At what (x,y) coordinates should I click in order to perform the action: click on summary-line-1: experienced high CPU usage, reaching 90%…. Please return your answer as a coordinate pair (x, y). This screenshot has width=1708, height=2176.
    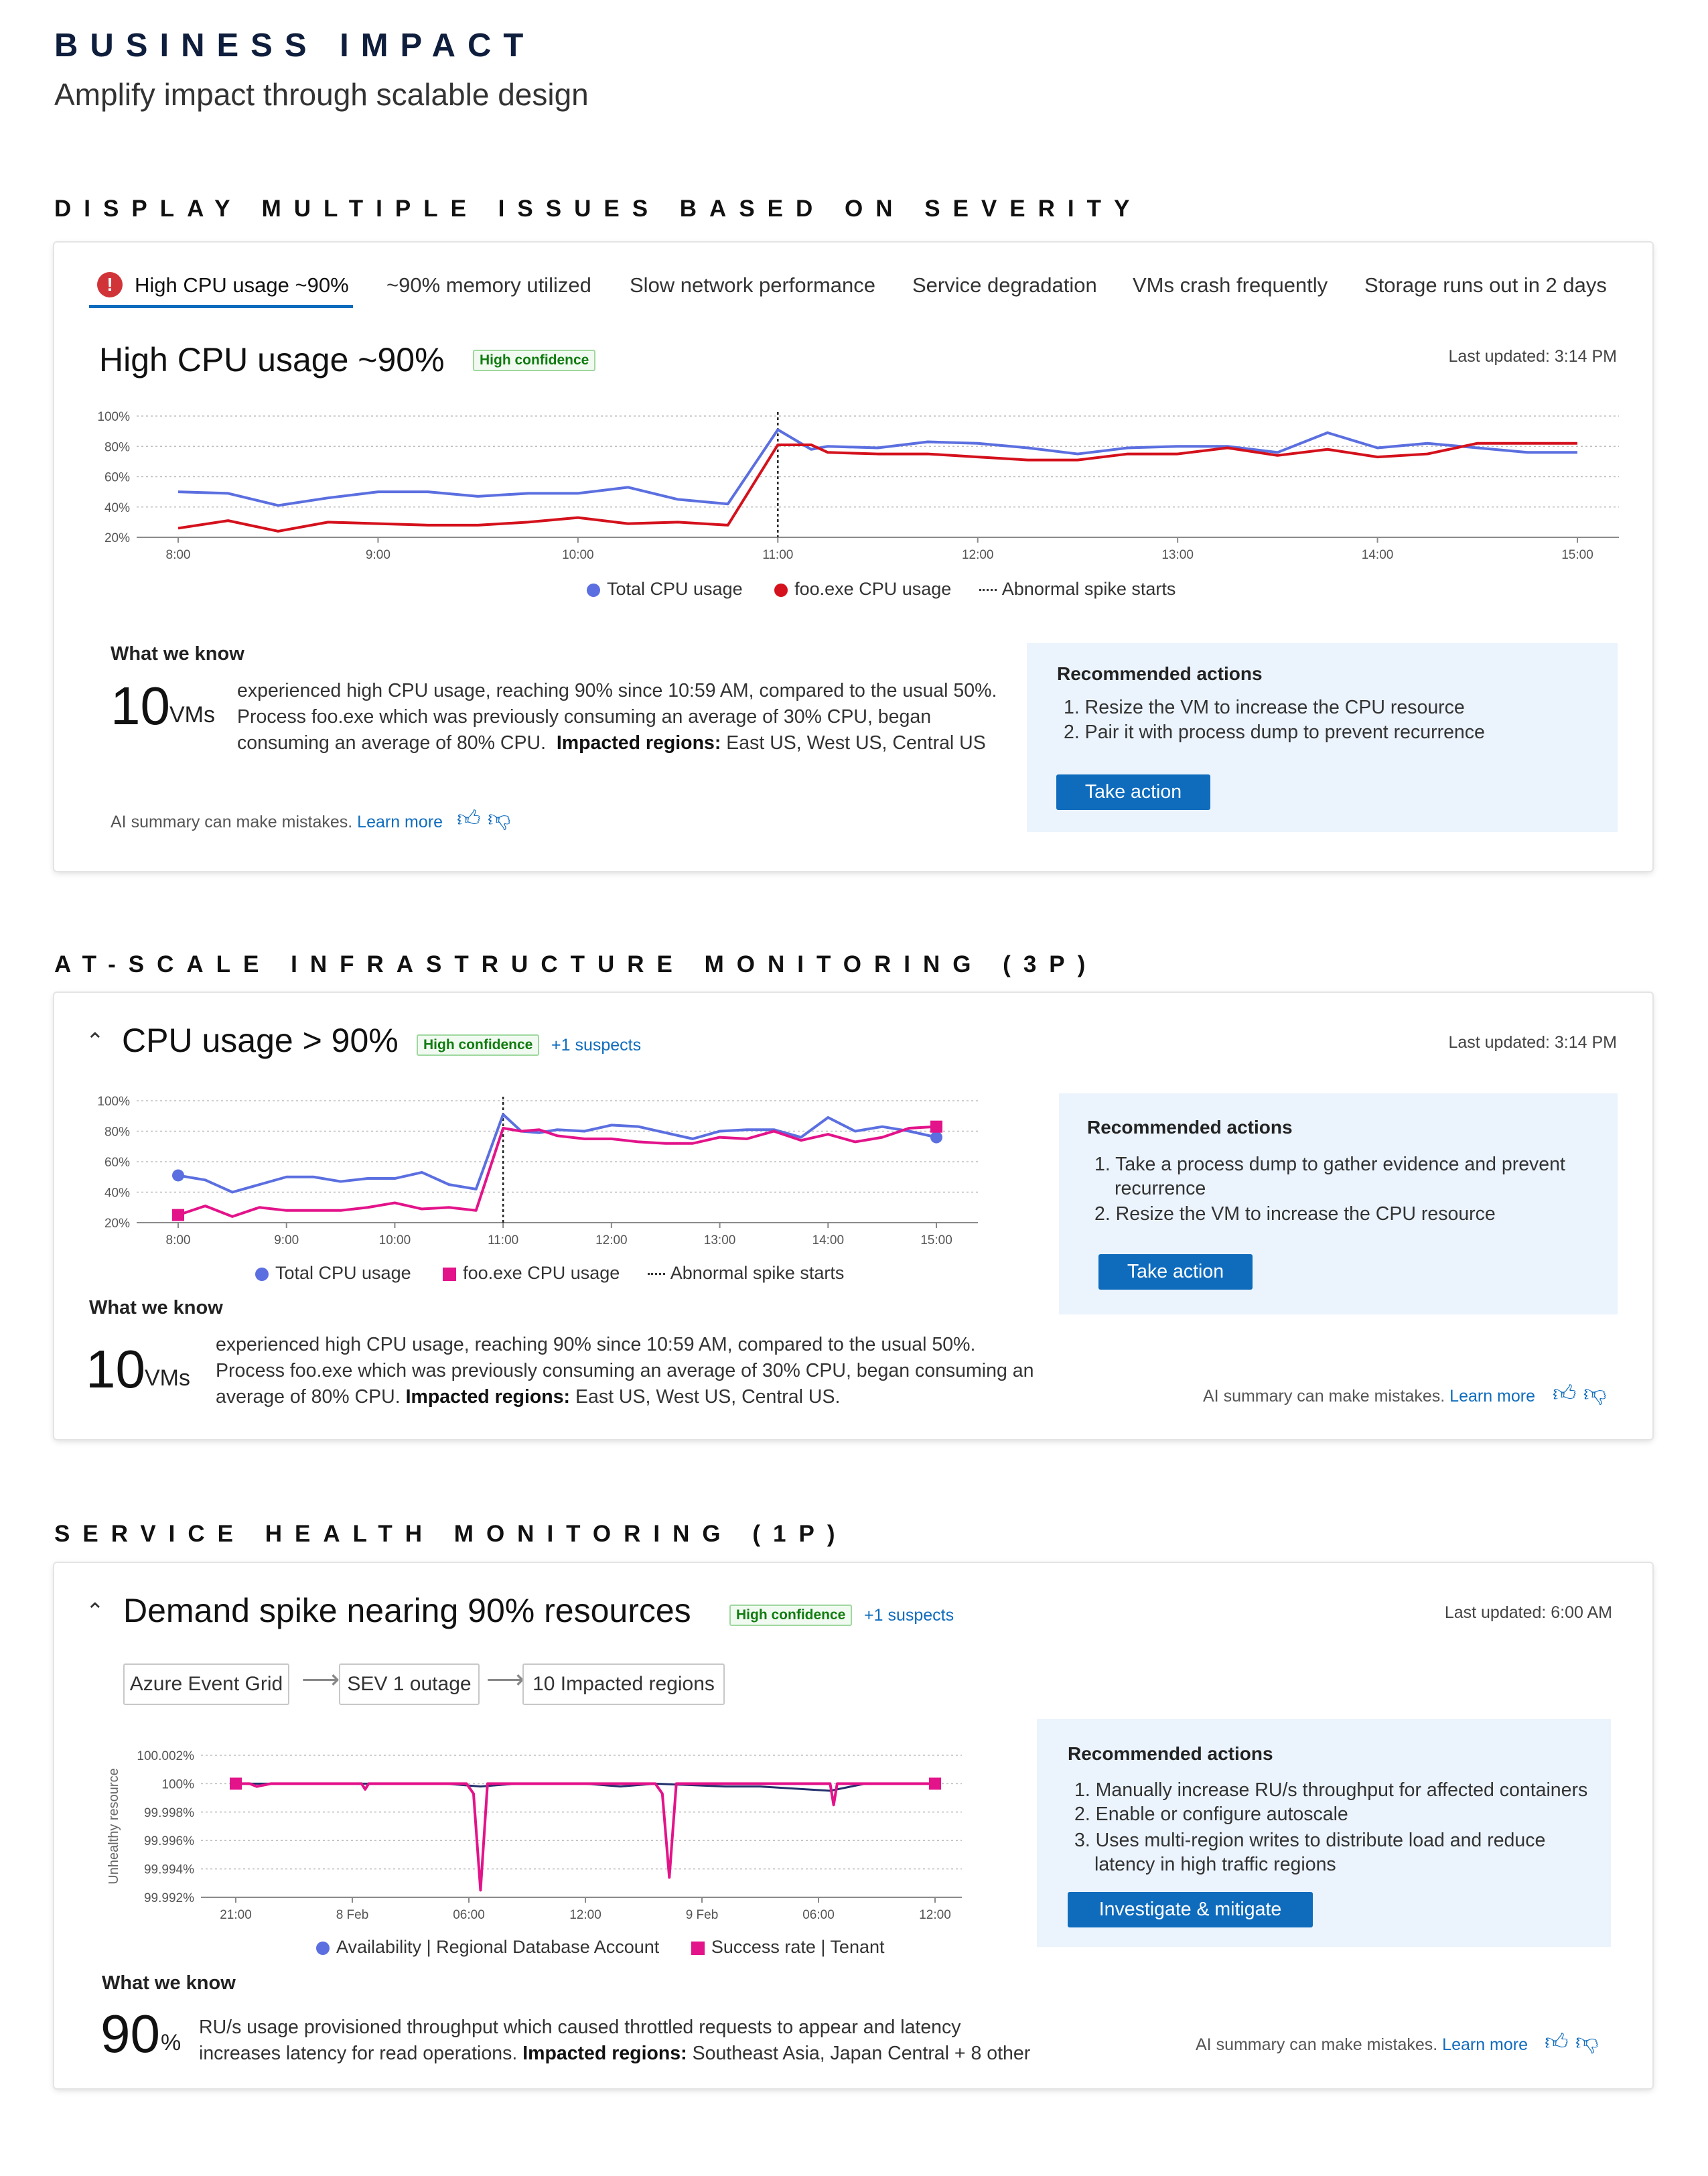
    Looking at the image, I should click on (596, 1344).